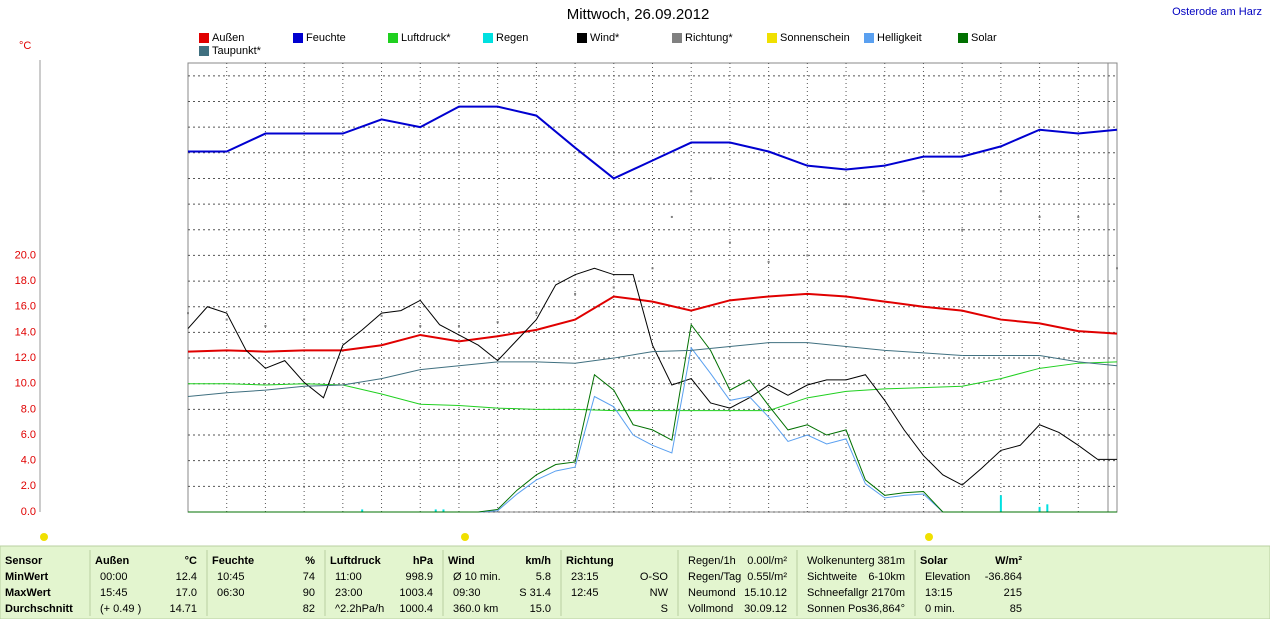 The height and width of the screenshot is (619, 1270). What do you see at coordinates (899, 38) in the screenshot?
I see `legend-label: Helligkeit` at bounding box center [899, 38].